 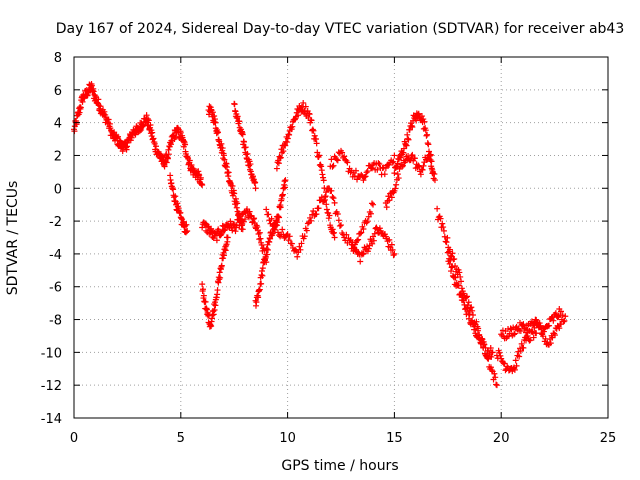 What do you see at coordinates (51, 239) in the screenshot?
I see `y-tick-labels: -14 -12 -10 -8 -6 -4 -2 0 2 4 6 8` at bounding box center [51, 239].